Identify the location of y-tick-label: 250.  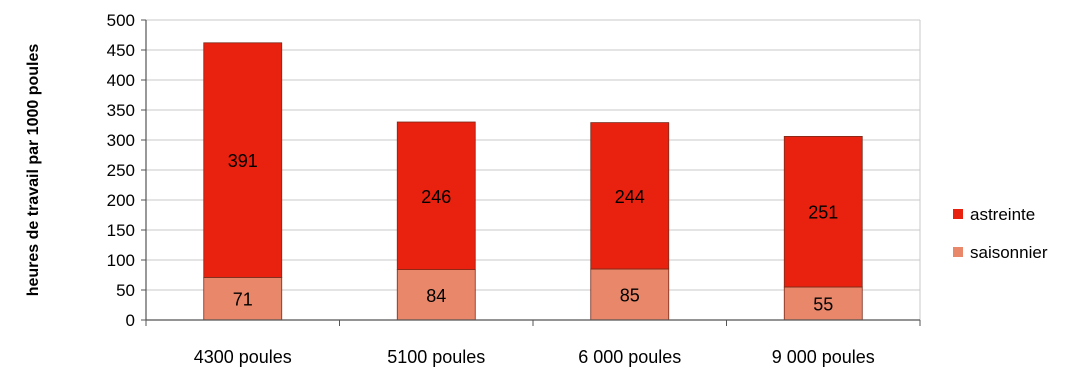
(121, 170).